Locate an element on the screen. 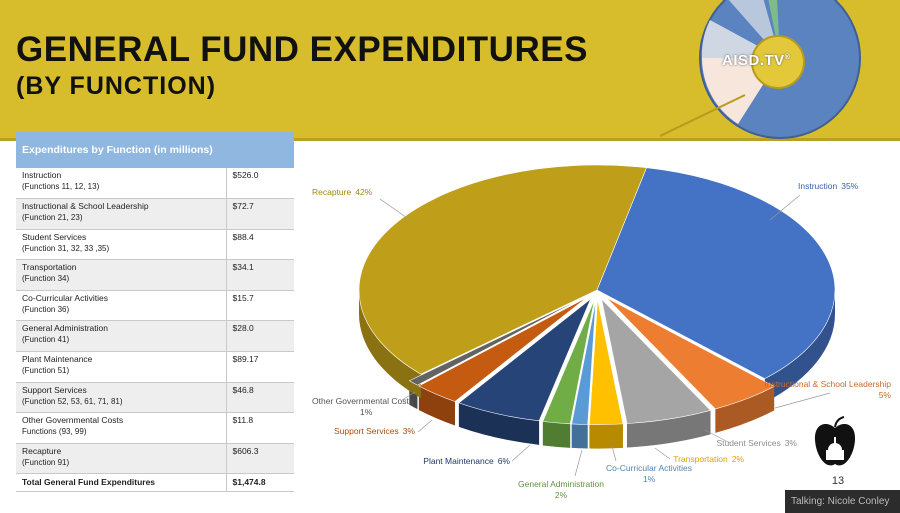 The width and height of the screenshot is (900, 513). pie-slice-label: Co-Curricular Activities 1% is located at coordinates (649, 473).